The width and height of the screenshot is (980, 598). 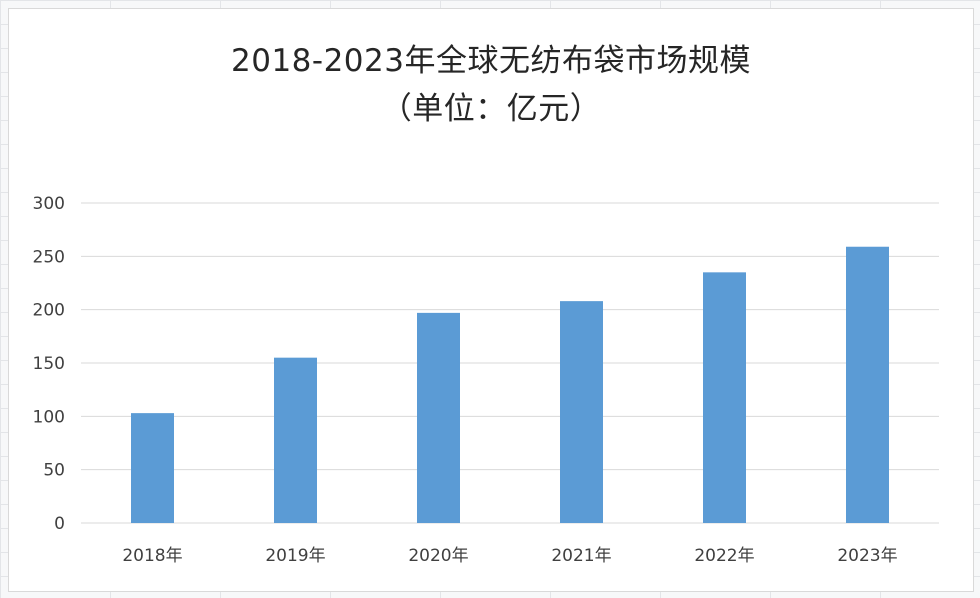 I want to click on chart-subtitle: （单位：亿元）, so click(x=491, y=109).